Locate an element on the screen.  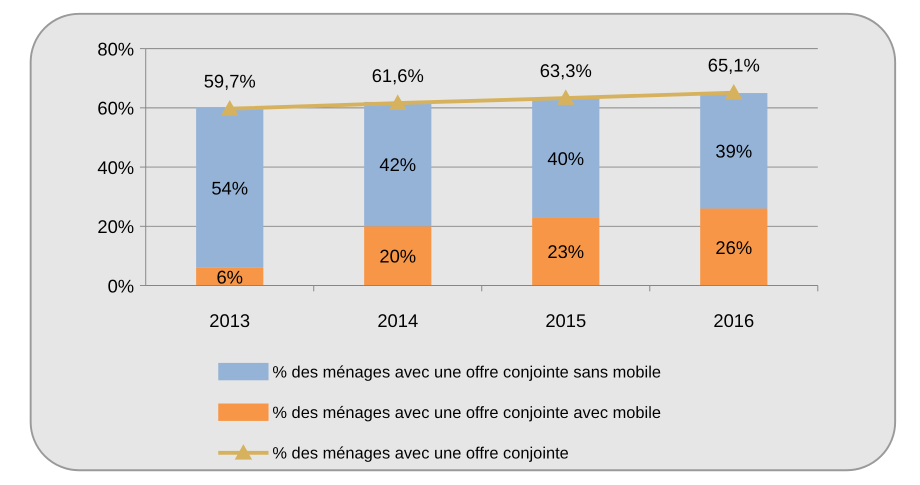
legend-label: % des ménages avec une offre conjointe sans mobile is located at coordinates (466, 372).